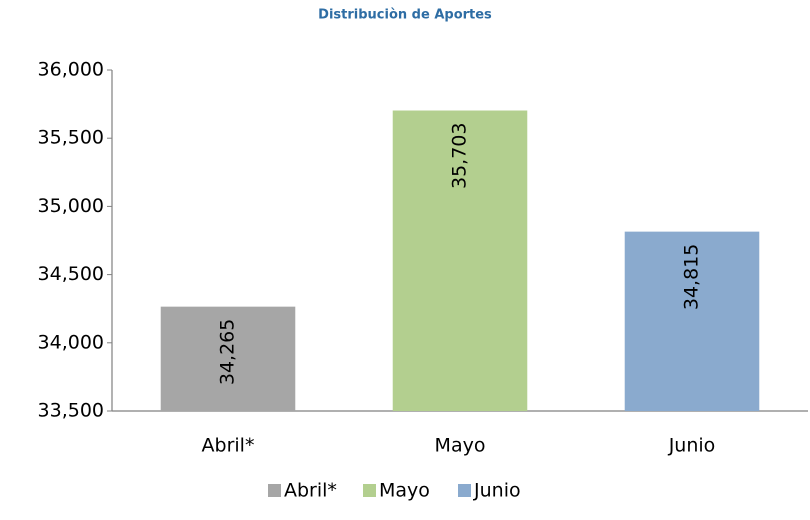 Image resolution: width=810 pixels, height=520 pixels. What do you see at coordinates (71, 411) in the screenshot?
I see `y-tick-label: 33,500` at bounding box center [71, 411].